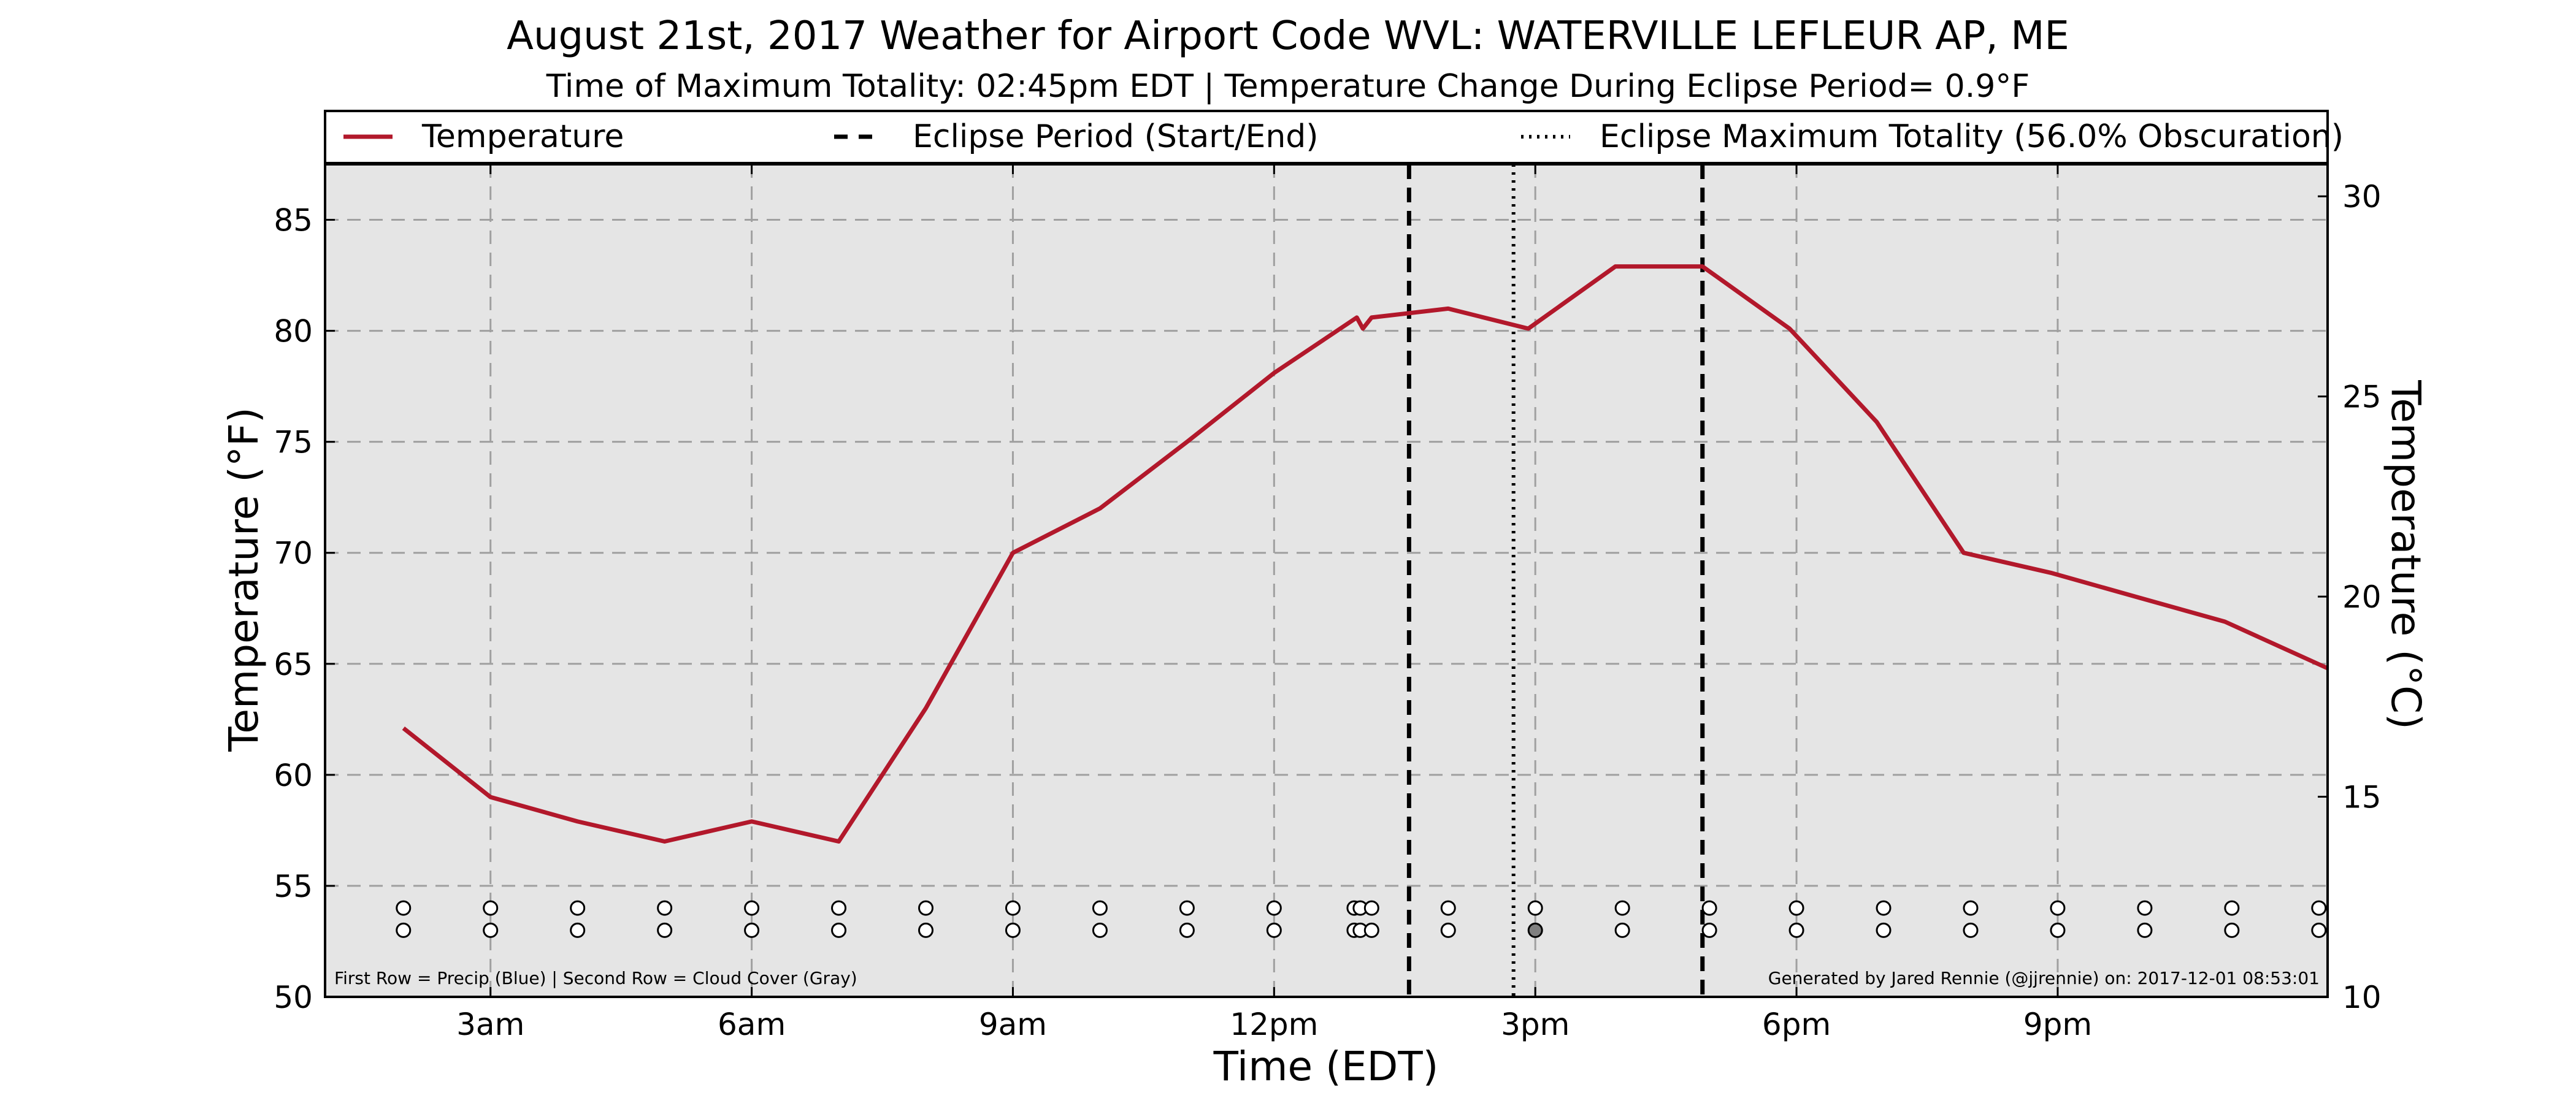  What do you see at coordinates (1326, 1066) in the screenshot?
I see `x-axis-label: Time (EDT)` at bounding box center [1326, 1066].